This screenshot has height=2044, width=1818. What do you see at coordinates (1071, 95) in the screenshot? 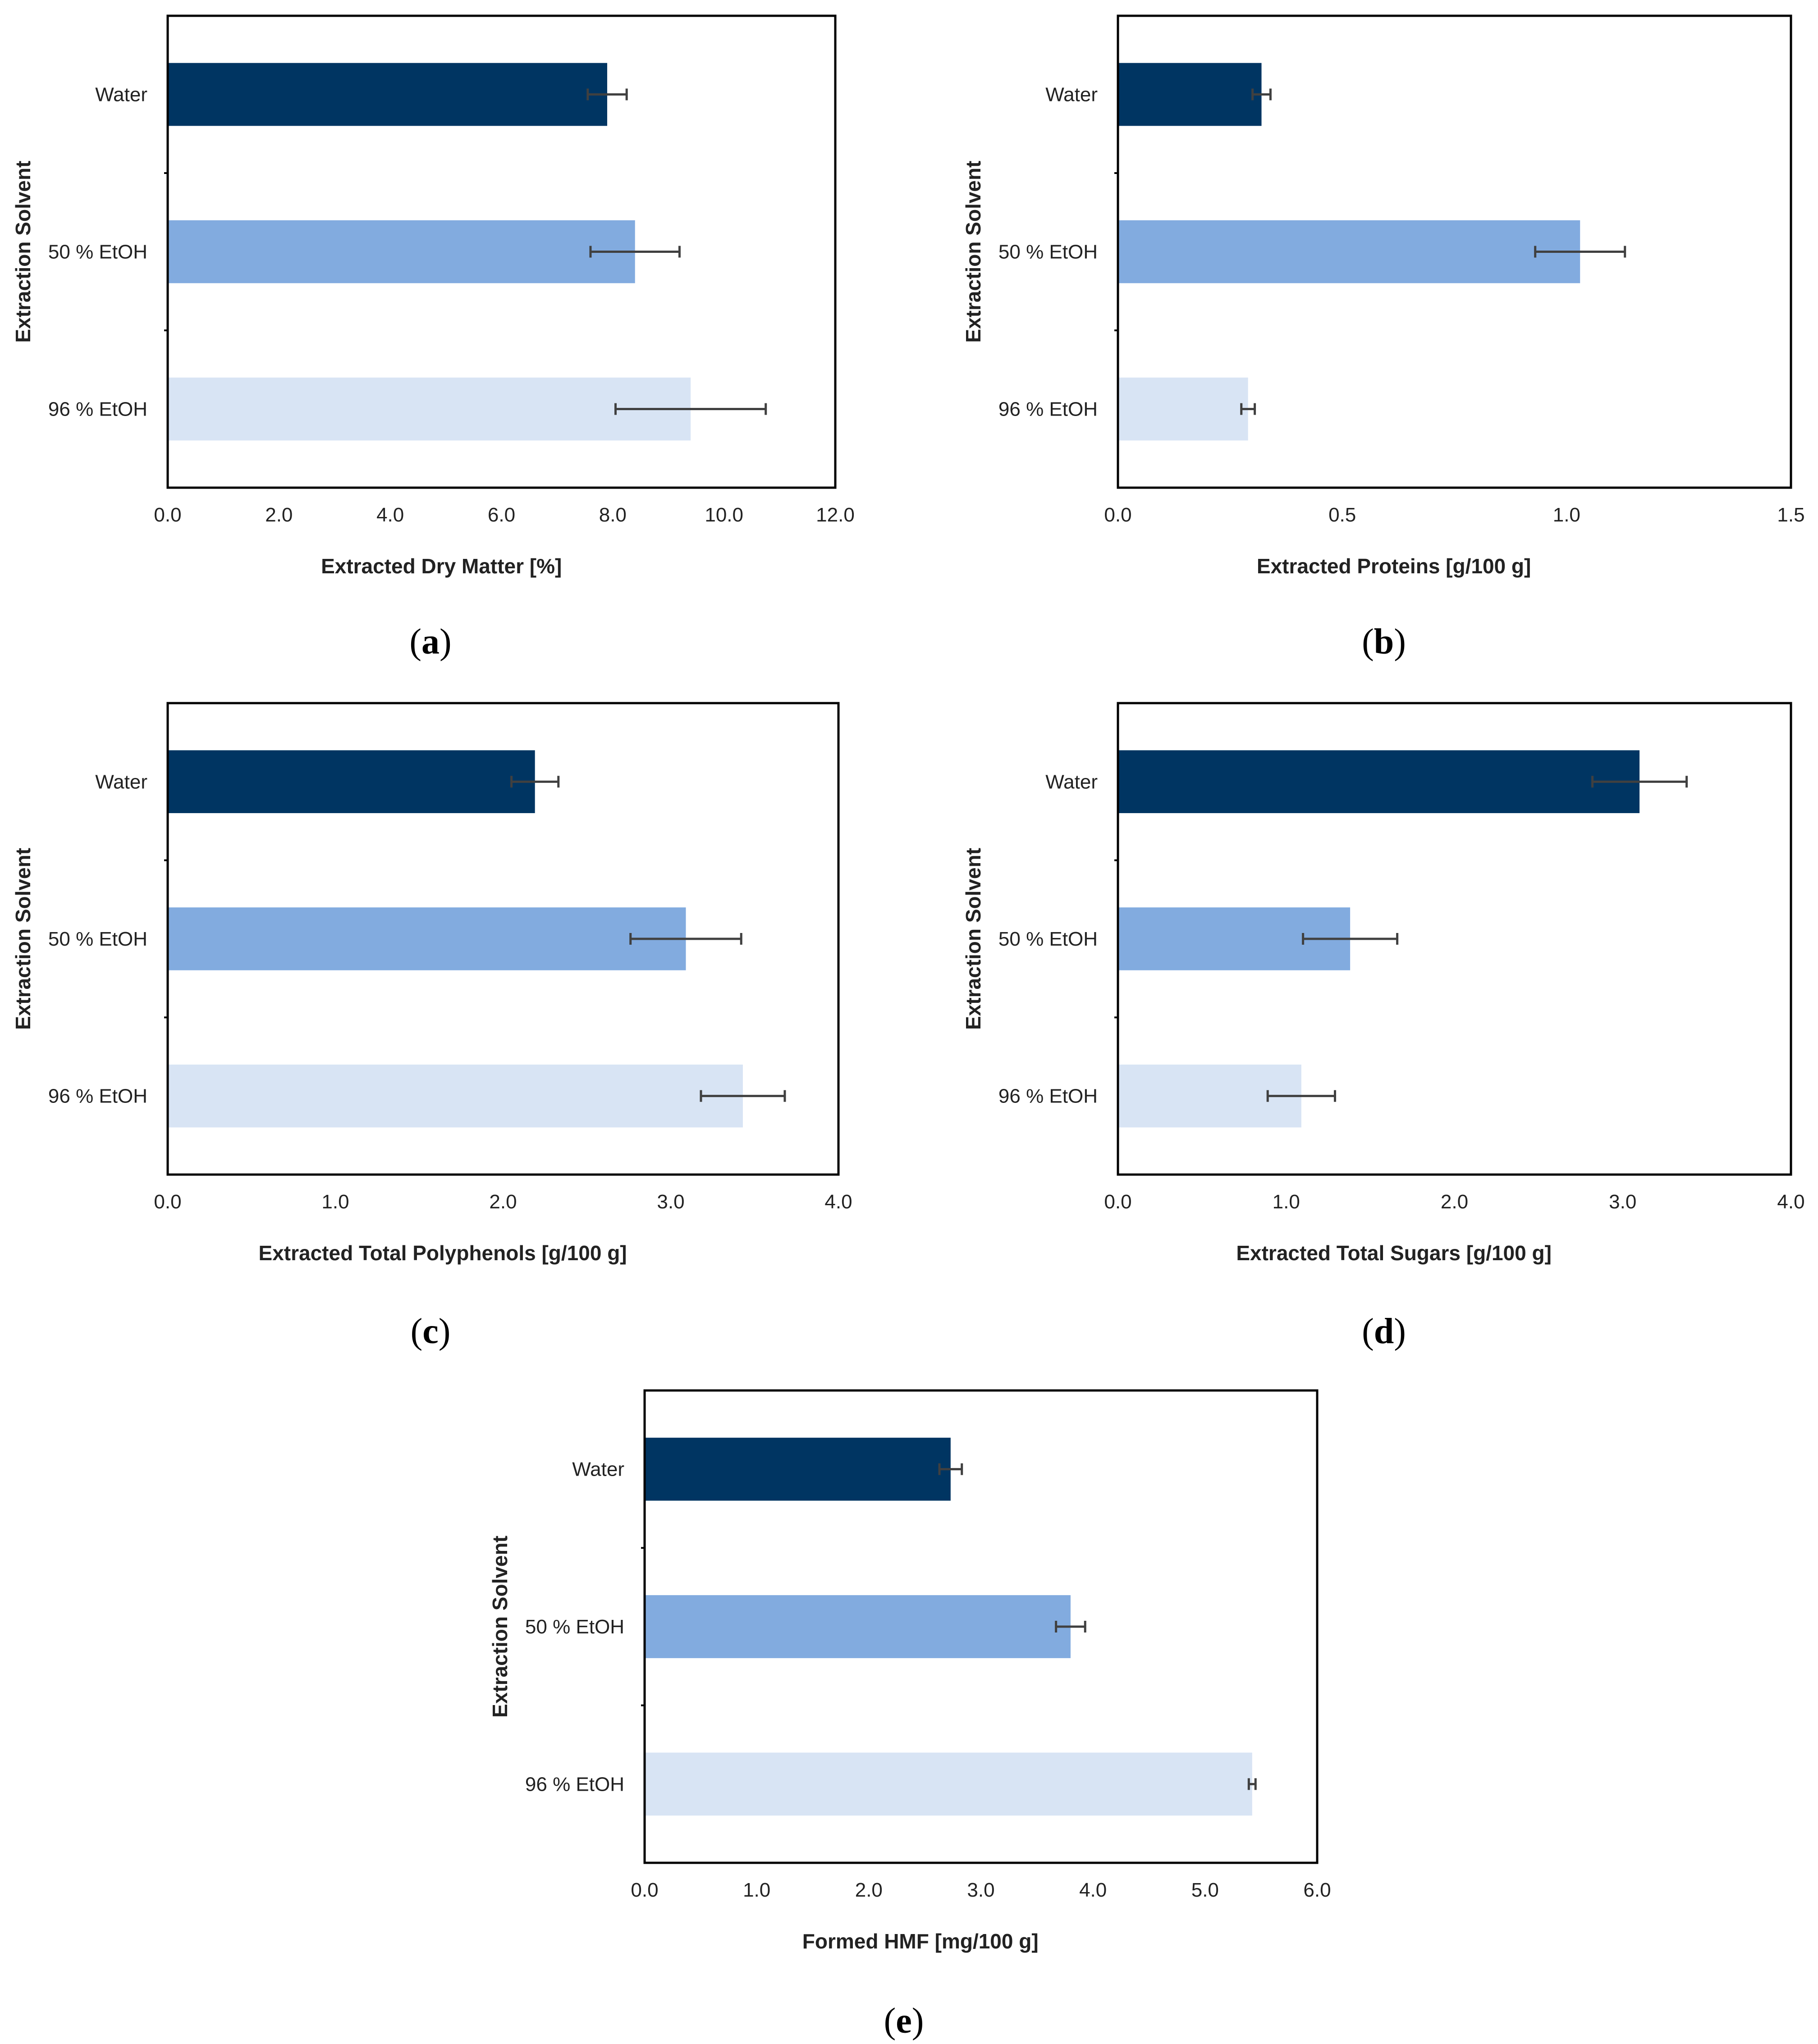
I see `category-label-b-0: Water` at bounding box center [1071, 95].